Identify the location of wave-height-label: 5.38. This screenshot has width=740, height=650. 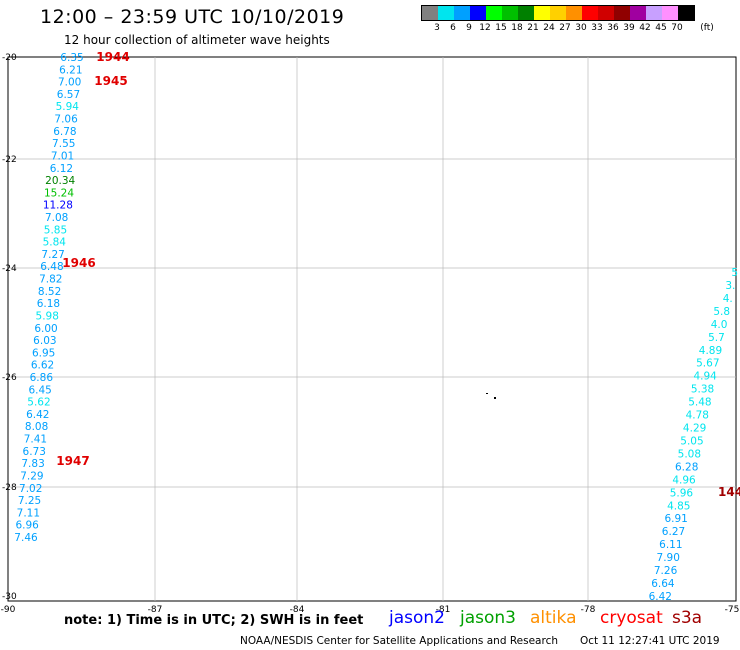
(702, 390).